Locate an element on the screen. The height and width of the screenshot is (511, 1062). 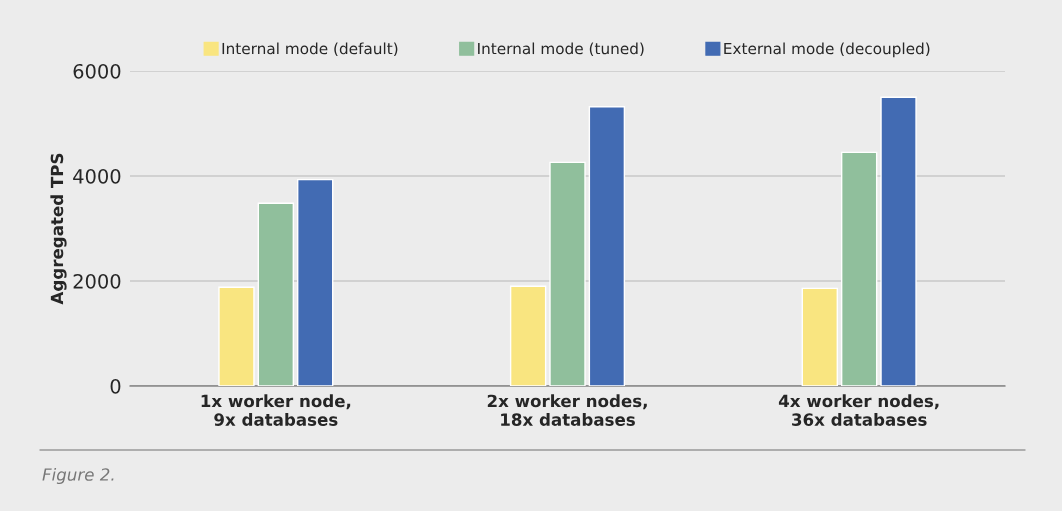
x-tick-label: 2x worker nodes, 18x databases is located at coordinates (567, 410).